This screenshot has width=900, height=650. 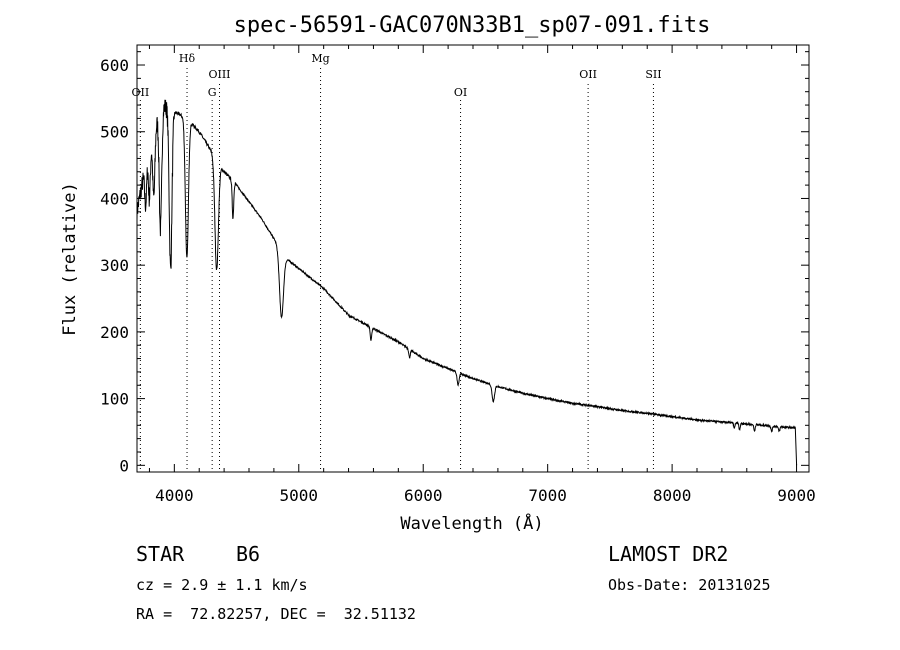 I want to click on marker-label: Mg, so click(x=320, y=58).